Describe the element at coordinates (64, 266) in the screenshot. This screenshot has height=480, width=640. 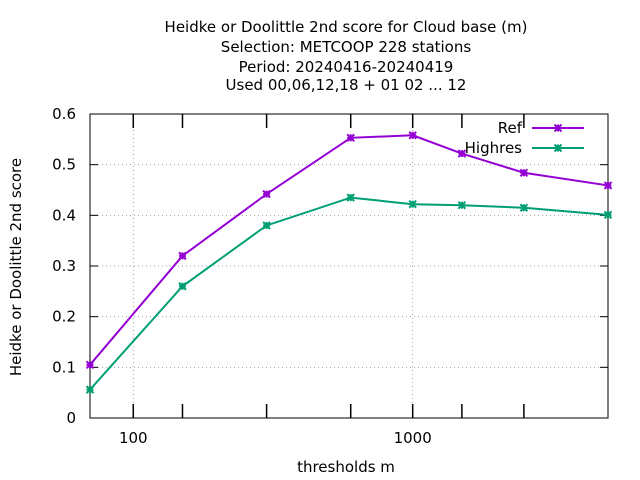
I see `y-tick-label: 0.3` at that location.